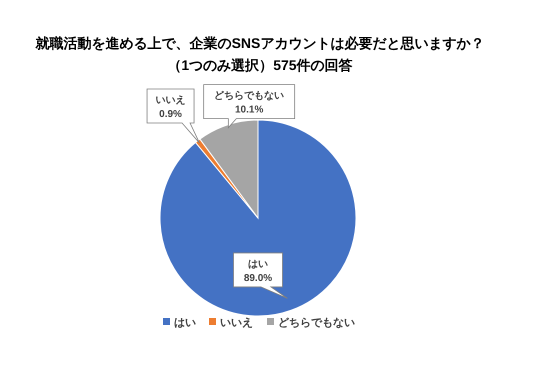  Describe the element at coordinates (249, 96) in the screenshot. I see `slice-label: どちらでもない` at that location.